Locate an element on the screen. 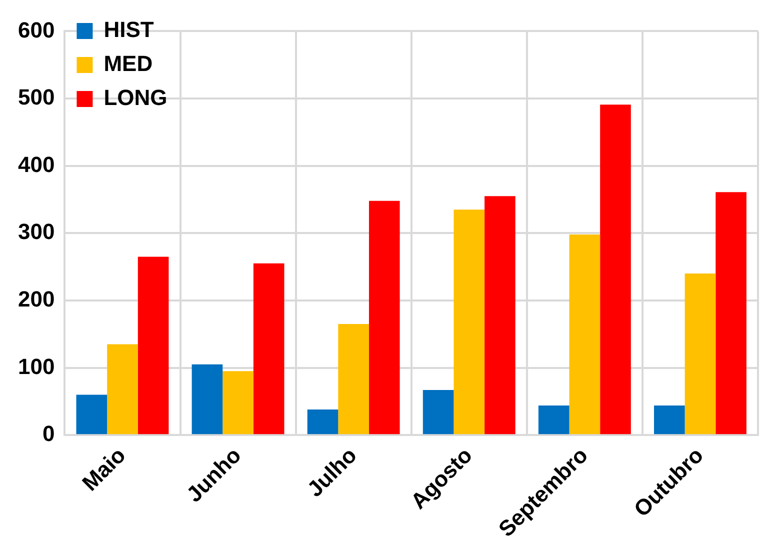 Image resolution: width=774 pixels, height=559 pixels. legend-label: LONG is located at coordinates (136, 97).